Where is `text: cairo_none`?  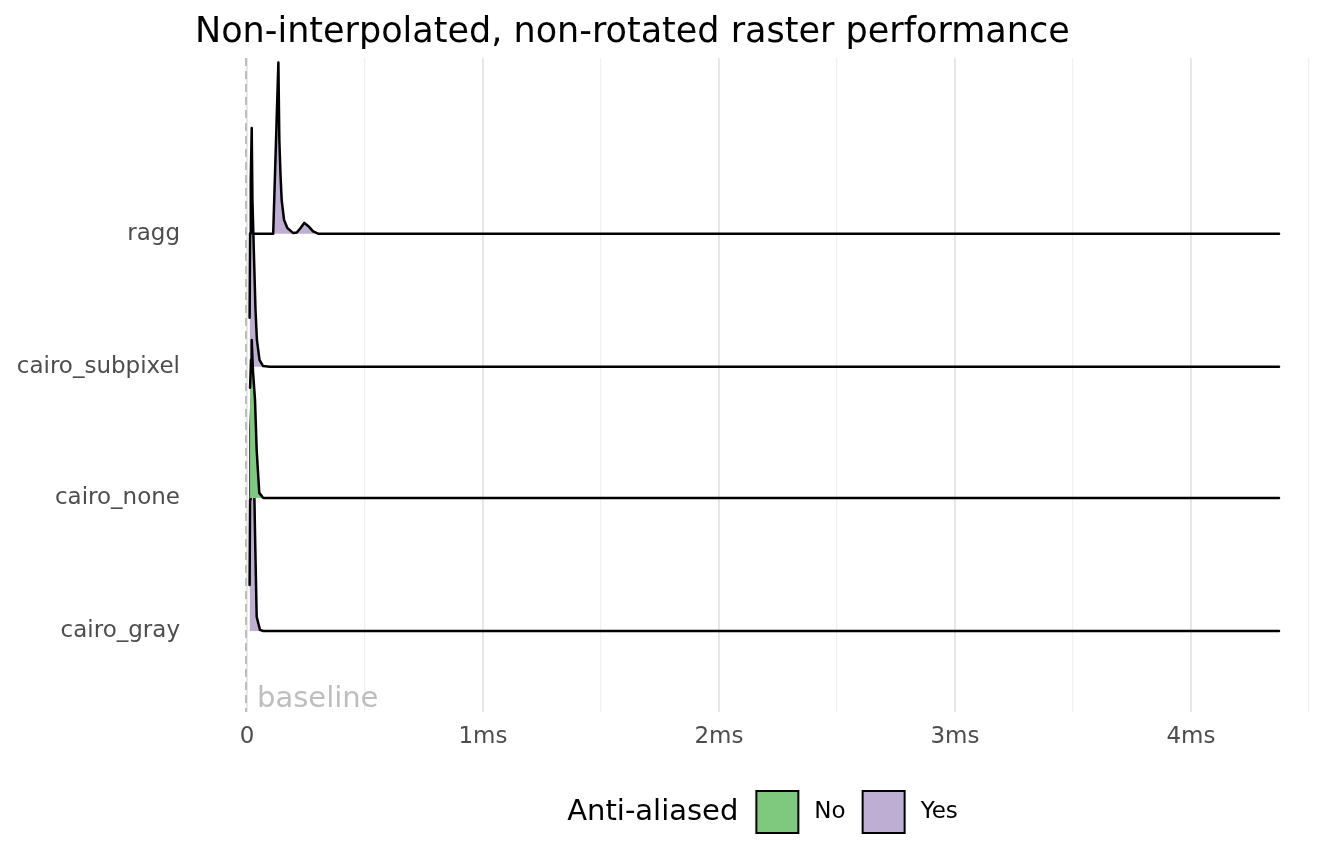
text: cairo_none is located at coordinates (117, 495).